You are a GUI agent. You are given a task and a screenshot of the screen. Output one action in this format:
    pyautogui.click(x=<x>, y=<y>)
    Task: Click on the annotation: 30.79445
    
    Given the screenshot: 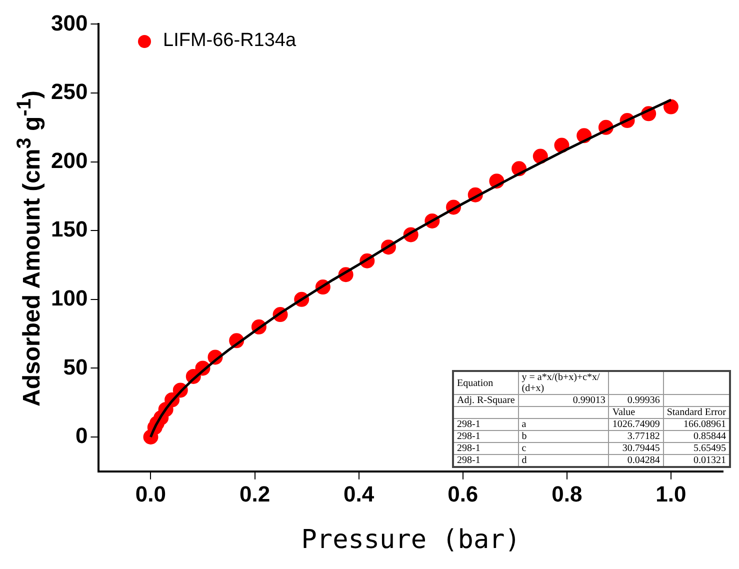 What is the action you would take?
    pyautogui.click(x=636, y=448)
    